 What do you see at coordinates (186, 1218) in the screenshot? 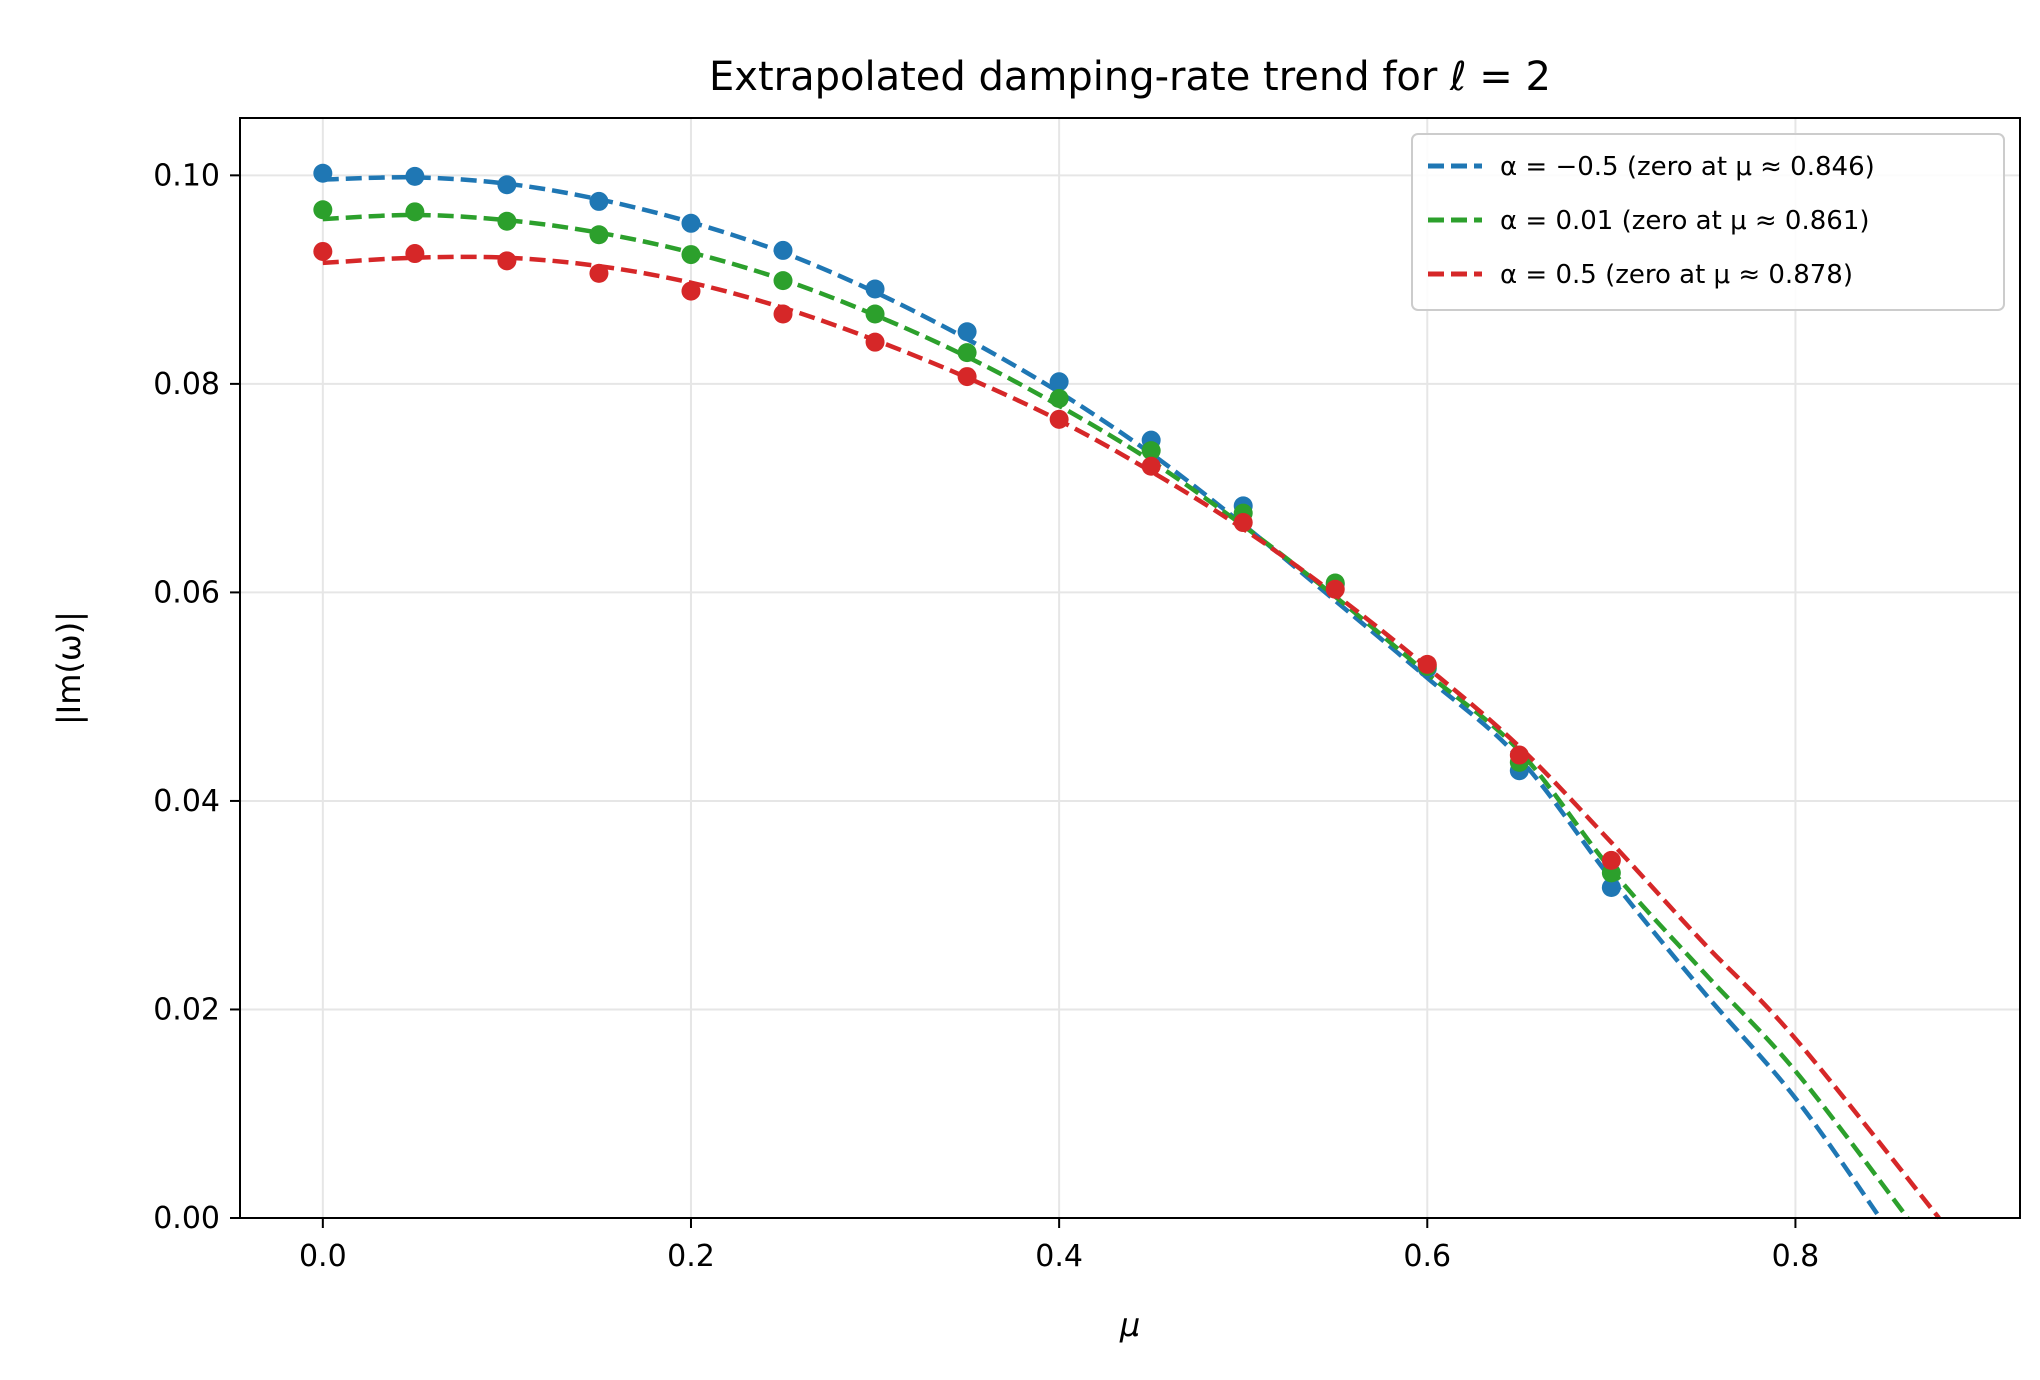
I see `y-tick-label: 0.00` at bounding box center [186, 1218].